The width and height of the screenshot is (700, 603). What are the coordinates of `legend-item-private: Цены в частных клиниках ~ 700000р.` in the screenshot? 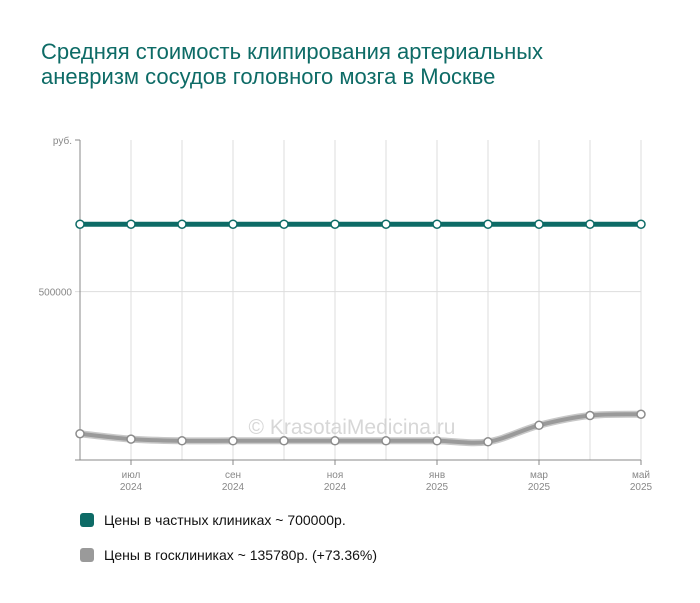 It's located at (228, 520).